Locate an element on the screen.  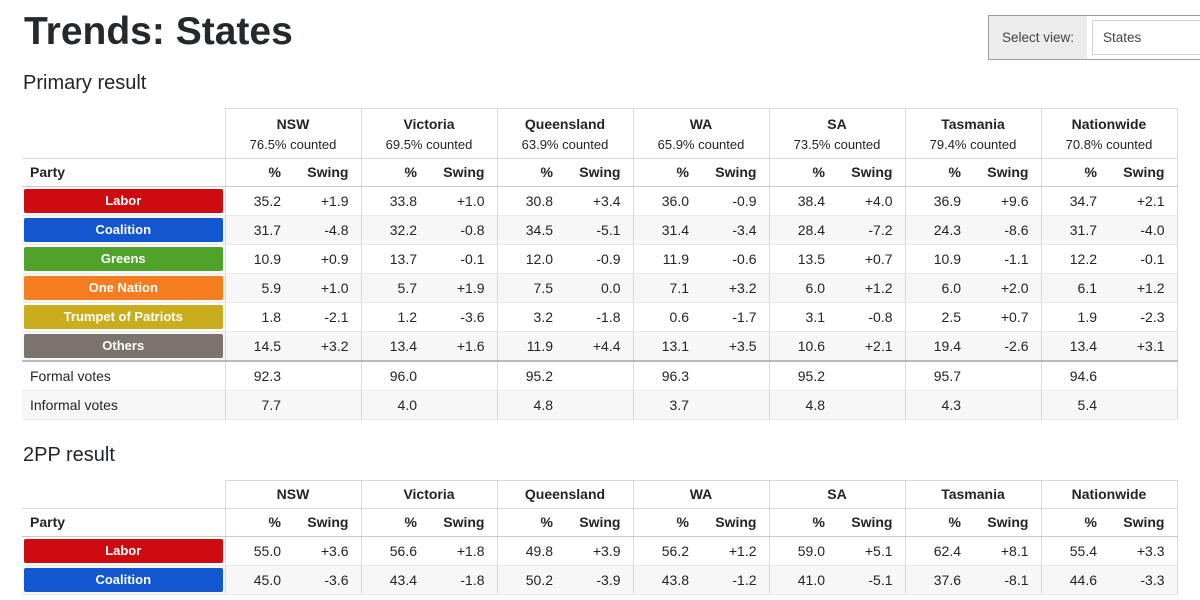
counted-tasmania: 79.4% counted is located at coordinates (973, 144).